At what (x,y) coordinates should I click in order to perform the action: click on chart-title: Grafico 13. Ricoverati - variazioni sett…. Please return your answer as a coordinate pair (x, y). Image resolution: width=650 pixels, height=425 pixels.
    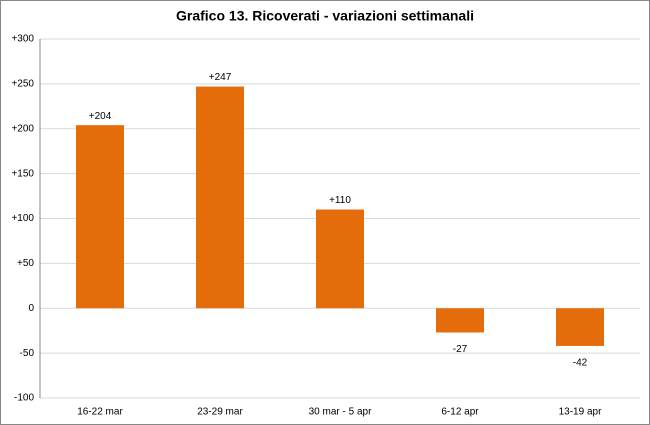
    Looking at the image, I should click on (325, 16).